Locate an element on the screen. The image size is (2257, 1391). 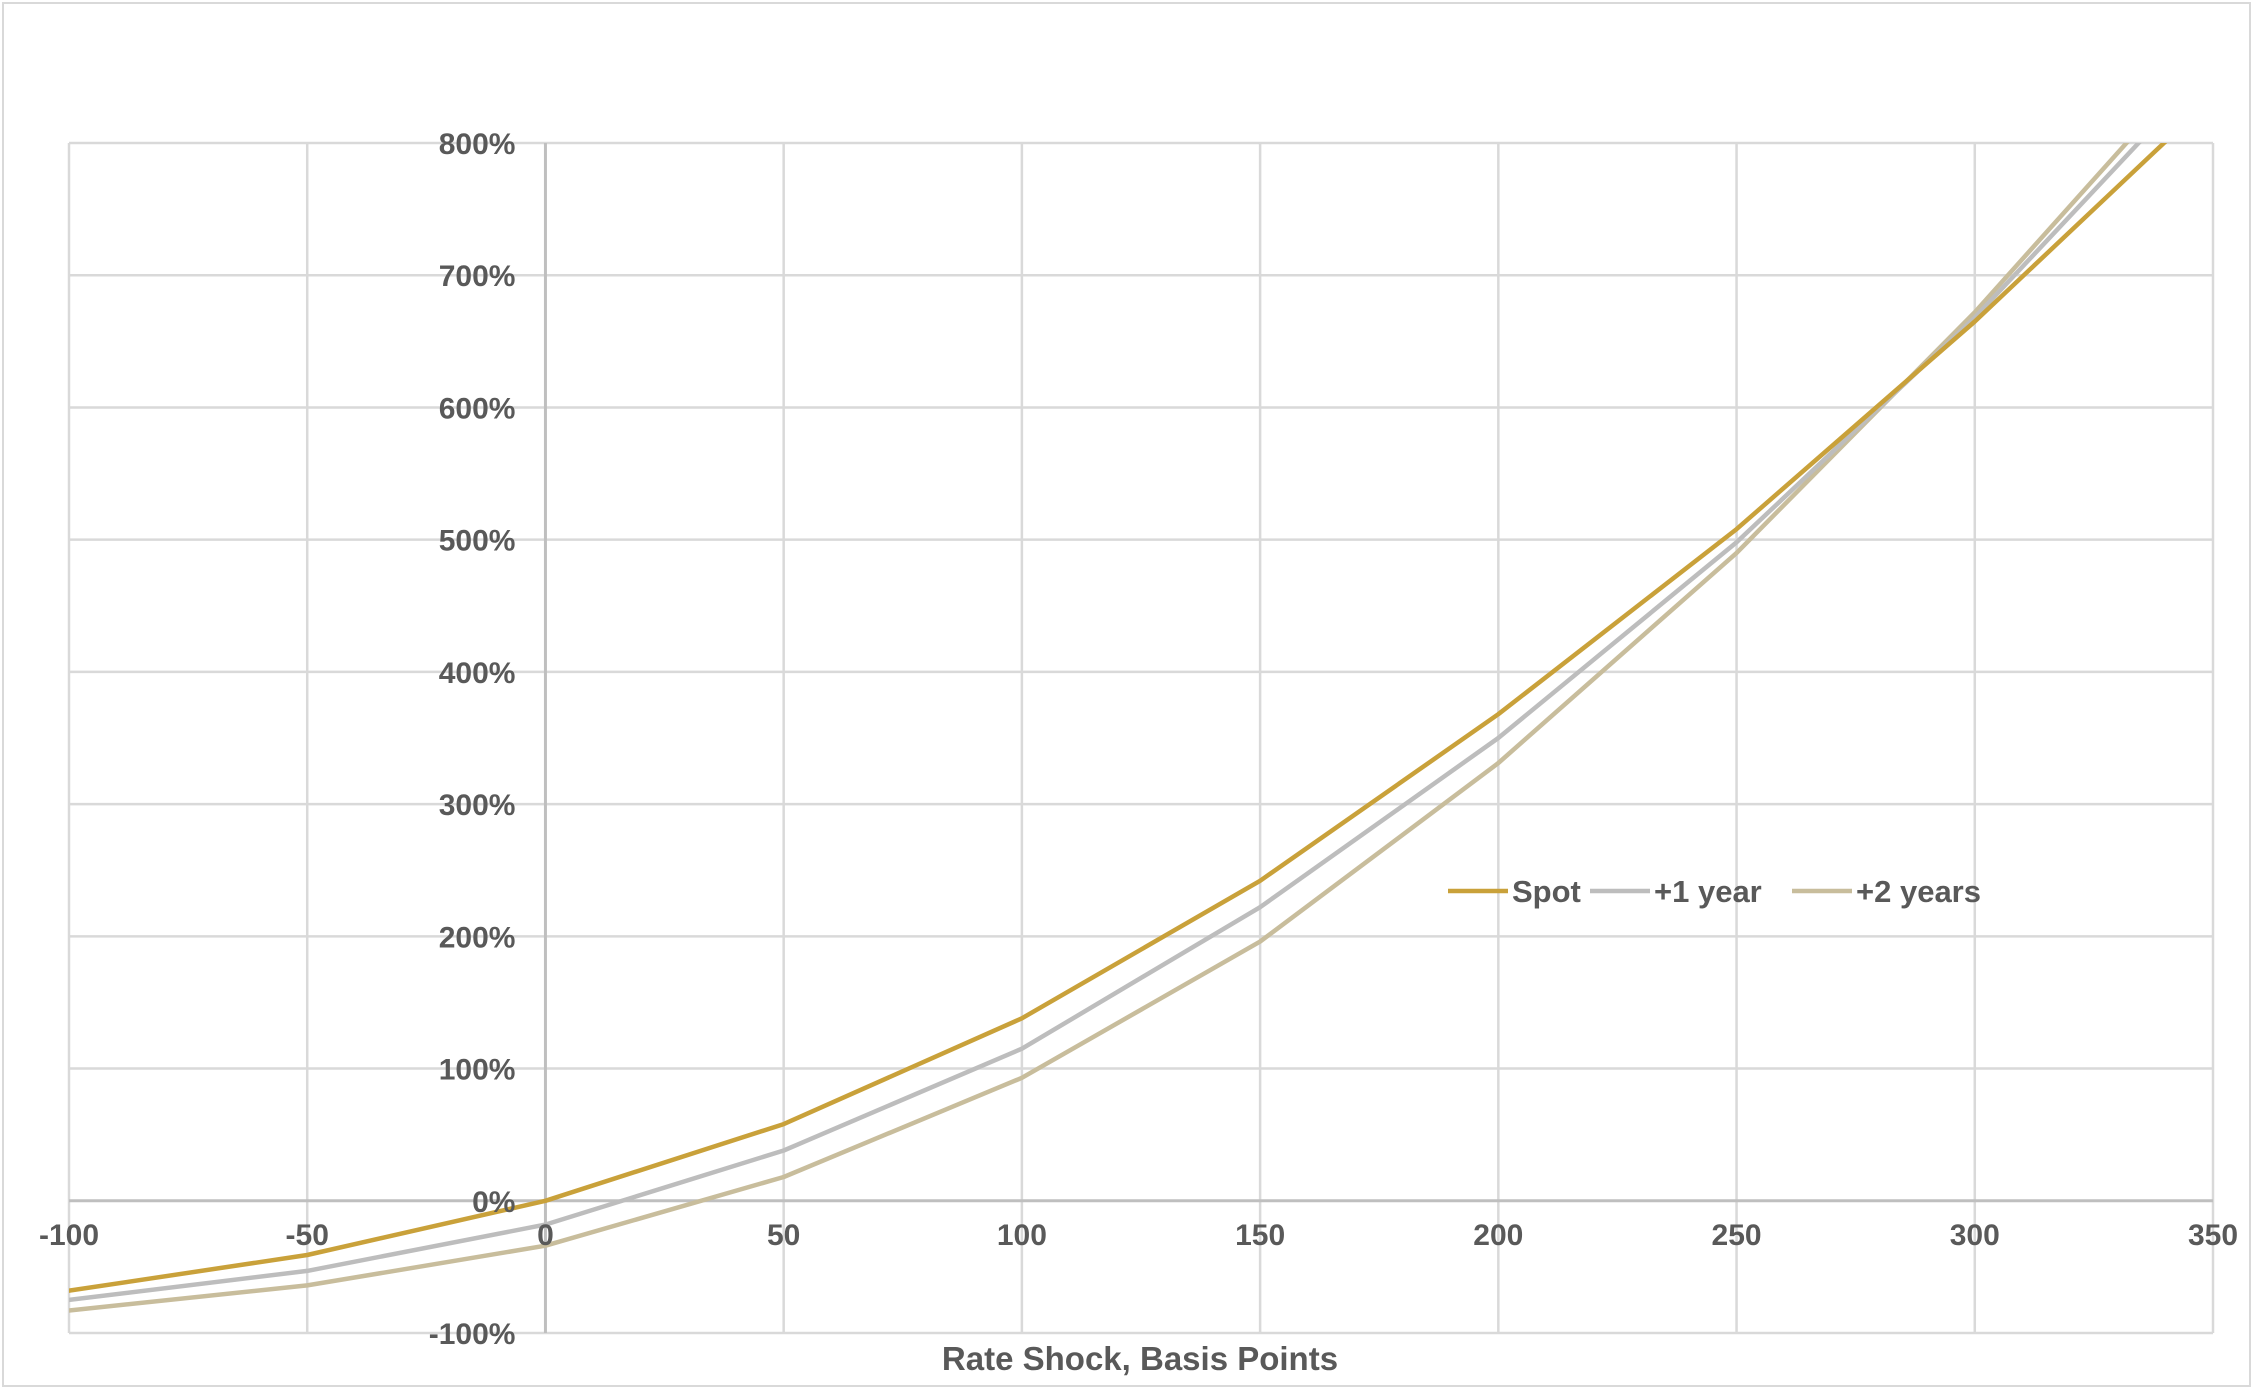
legend-item: Spot is located at coordinates (1514, 891).